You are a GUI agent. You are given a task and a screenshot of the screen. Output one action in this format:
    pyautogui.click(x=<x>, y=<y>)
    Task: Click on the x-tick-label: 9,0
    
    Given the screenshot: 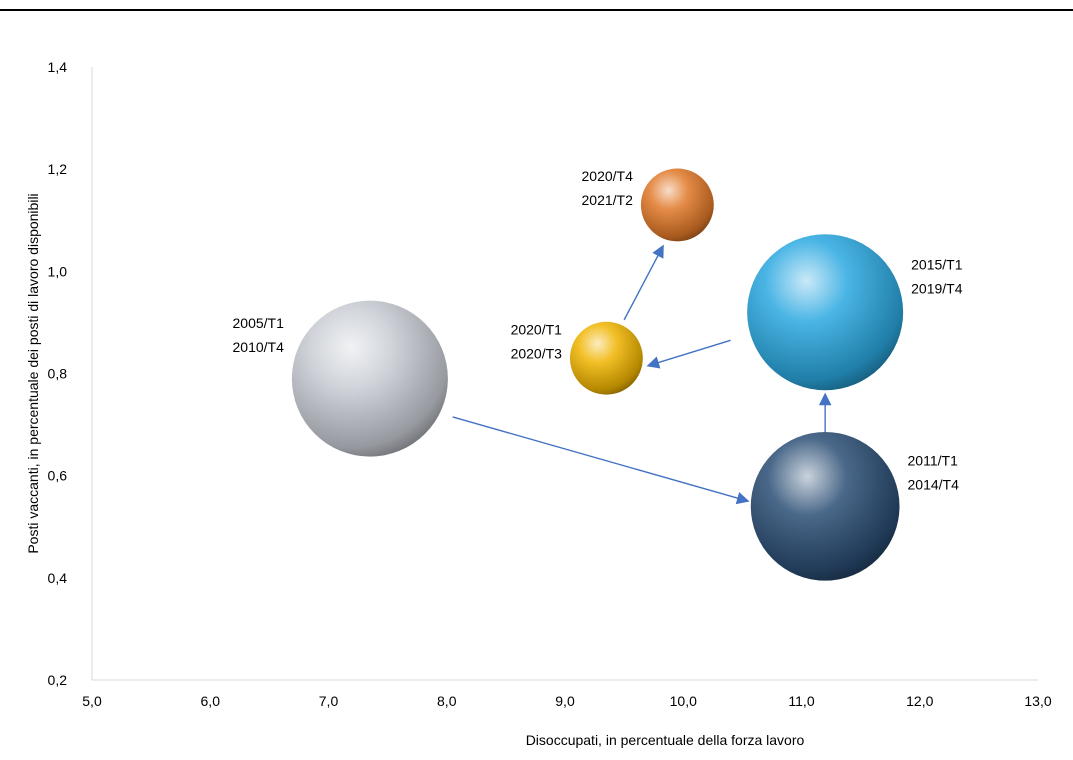 What is the action you would take?
    pyautogui.click(x=565, y=701)
    